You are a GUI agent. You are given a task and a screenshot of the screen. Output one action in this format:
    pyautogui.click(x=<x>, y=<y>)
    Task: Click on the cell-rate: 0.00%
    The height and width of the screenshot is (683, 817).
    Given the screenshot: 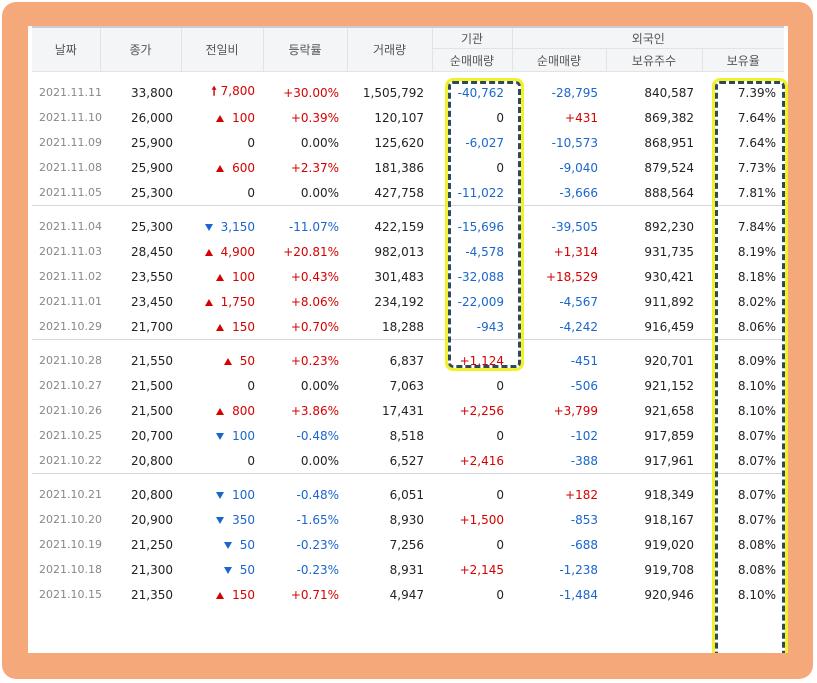 What is the action you would take?
    pyautogui.click(x=319, y=192)
    